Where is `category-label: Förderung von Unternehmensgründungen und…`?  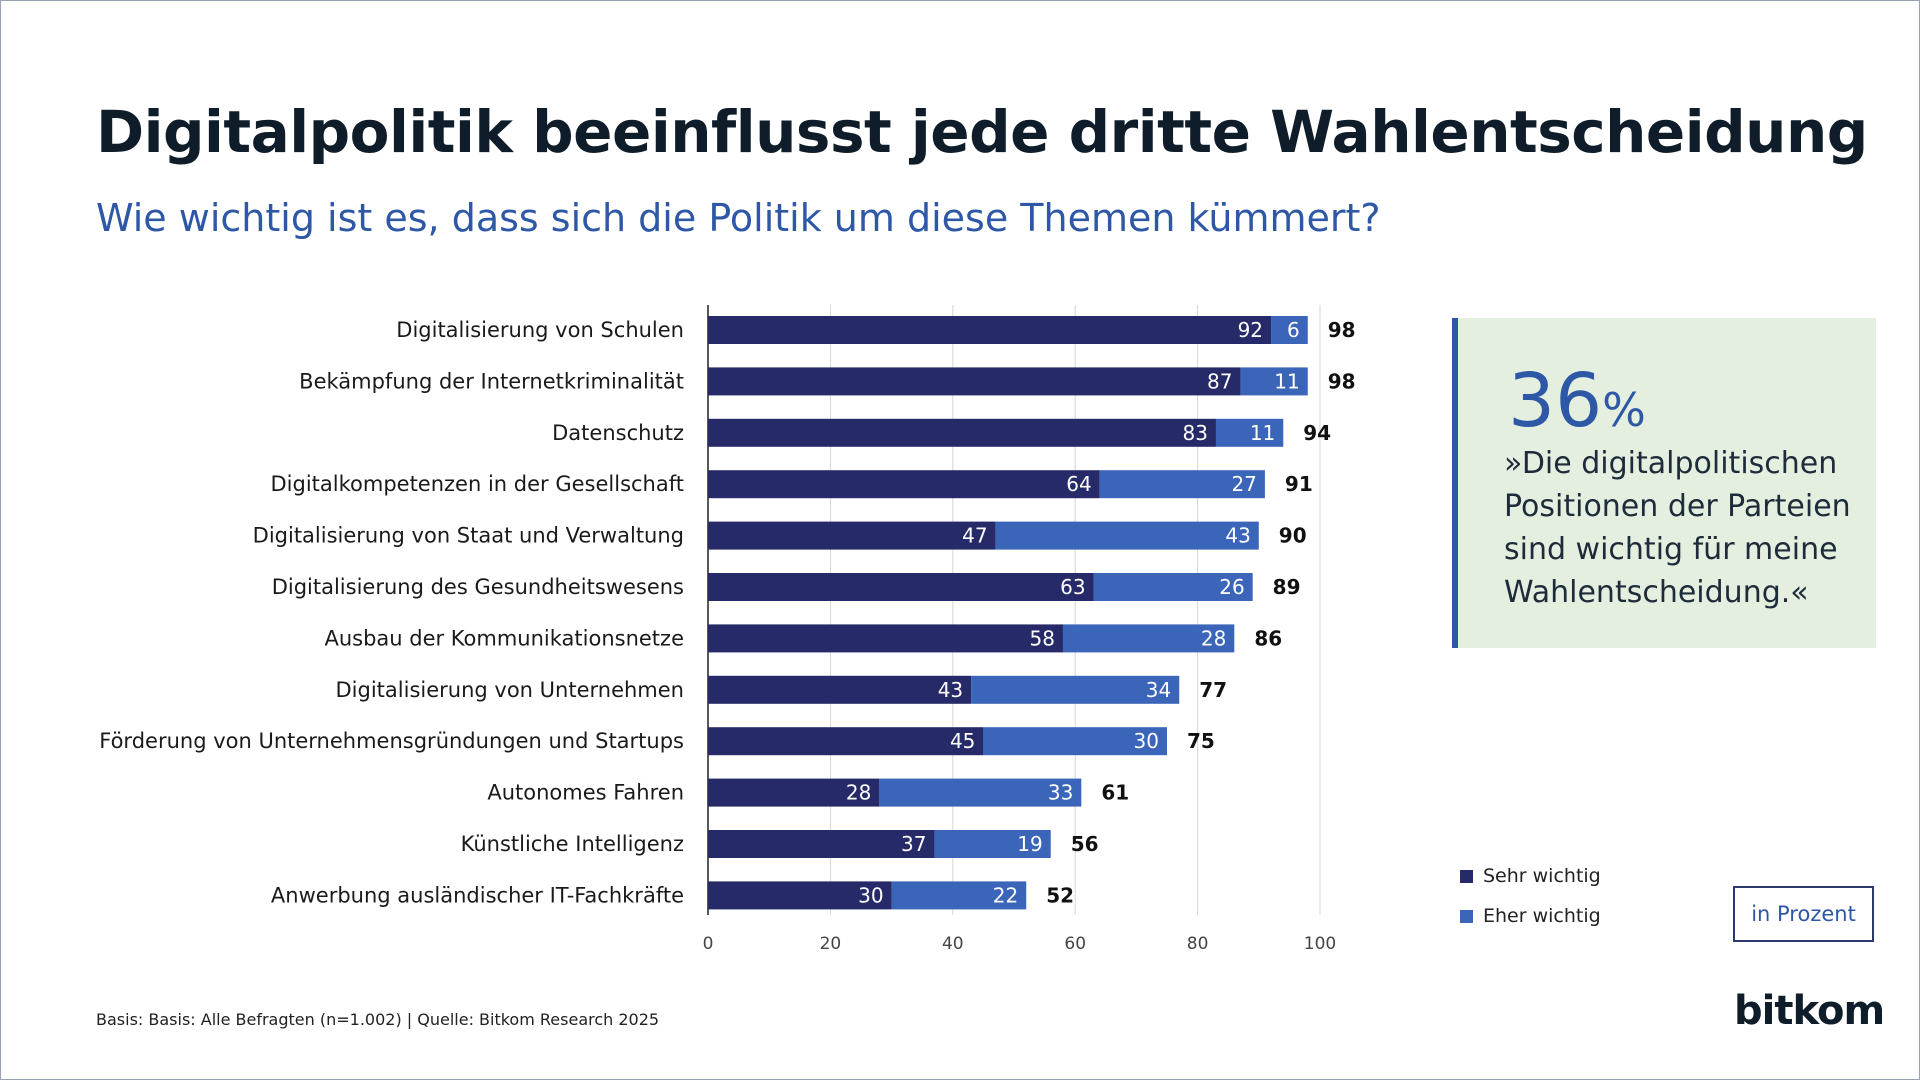 category-label: Förderung von Unternehmensgründungen und… is located at coordinates (391, 741).